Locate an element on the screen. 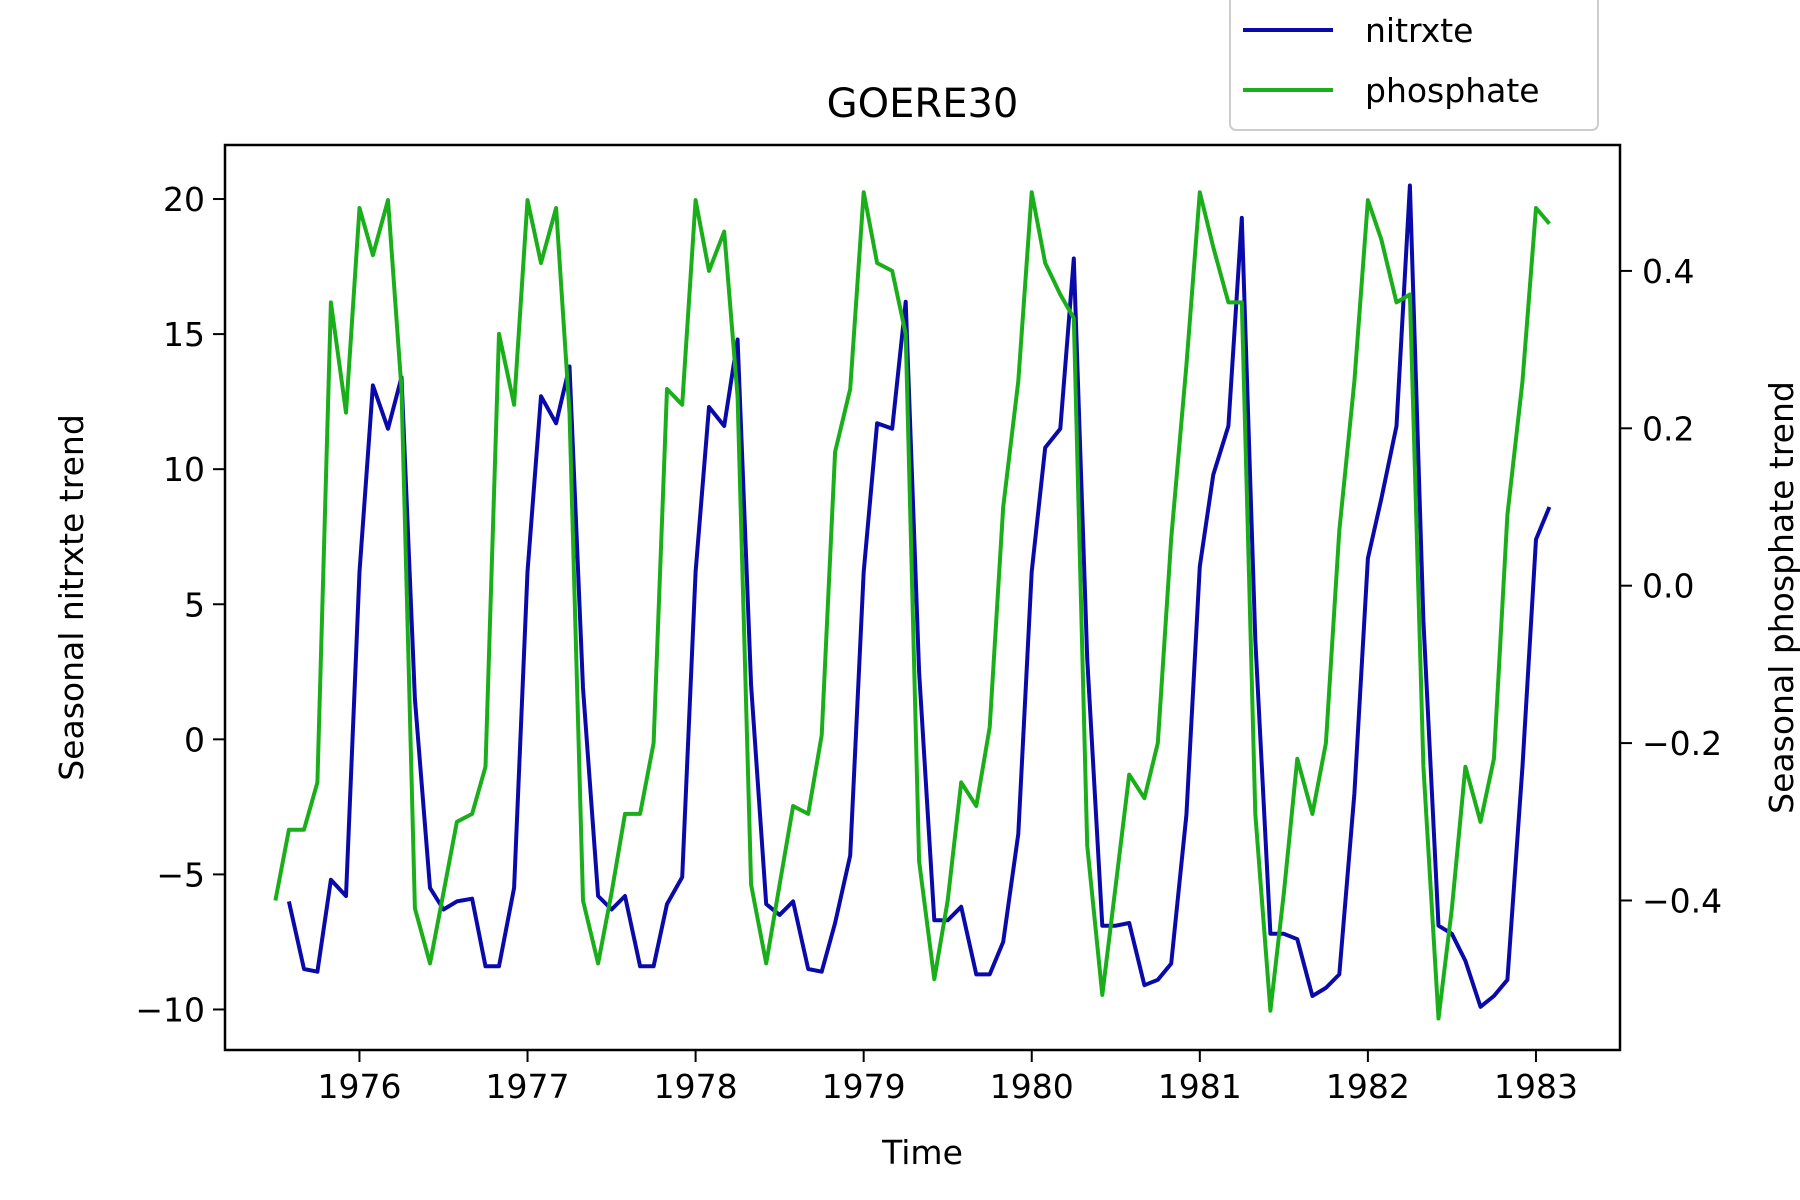 This screenshot has height=1200, width=1800. chart-title: GOERE30 is located at coordinates (923, 104).